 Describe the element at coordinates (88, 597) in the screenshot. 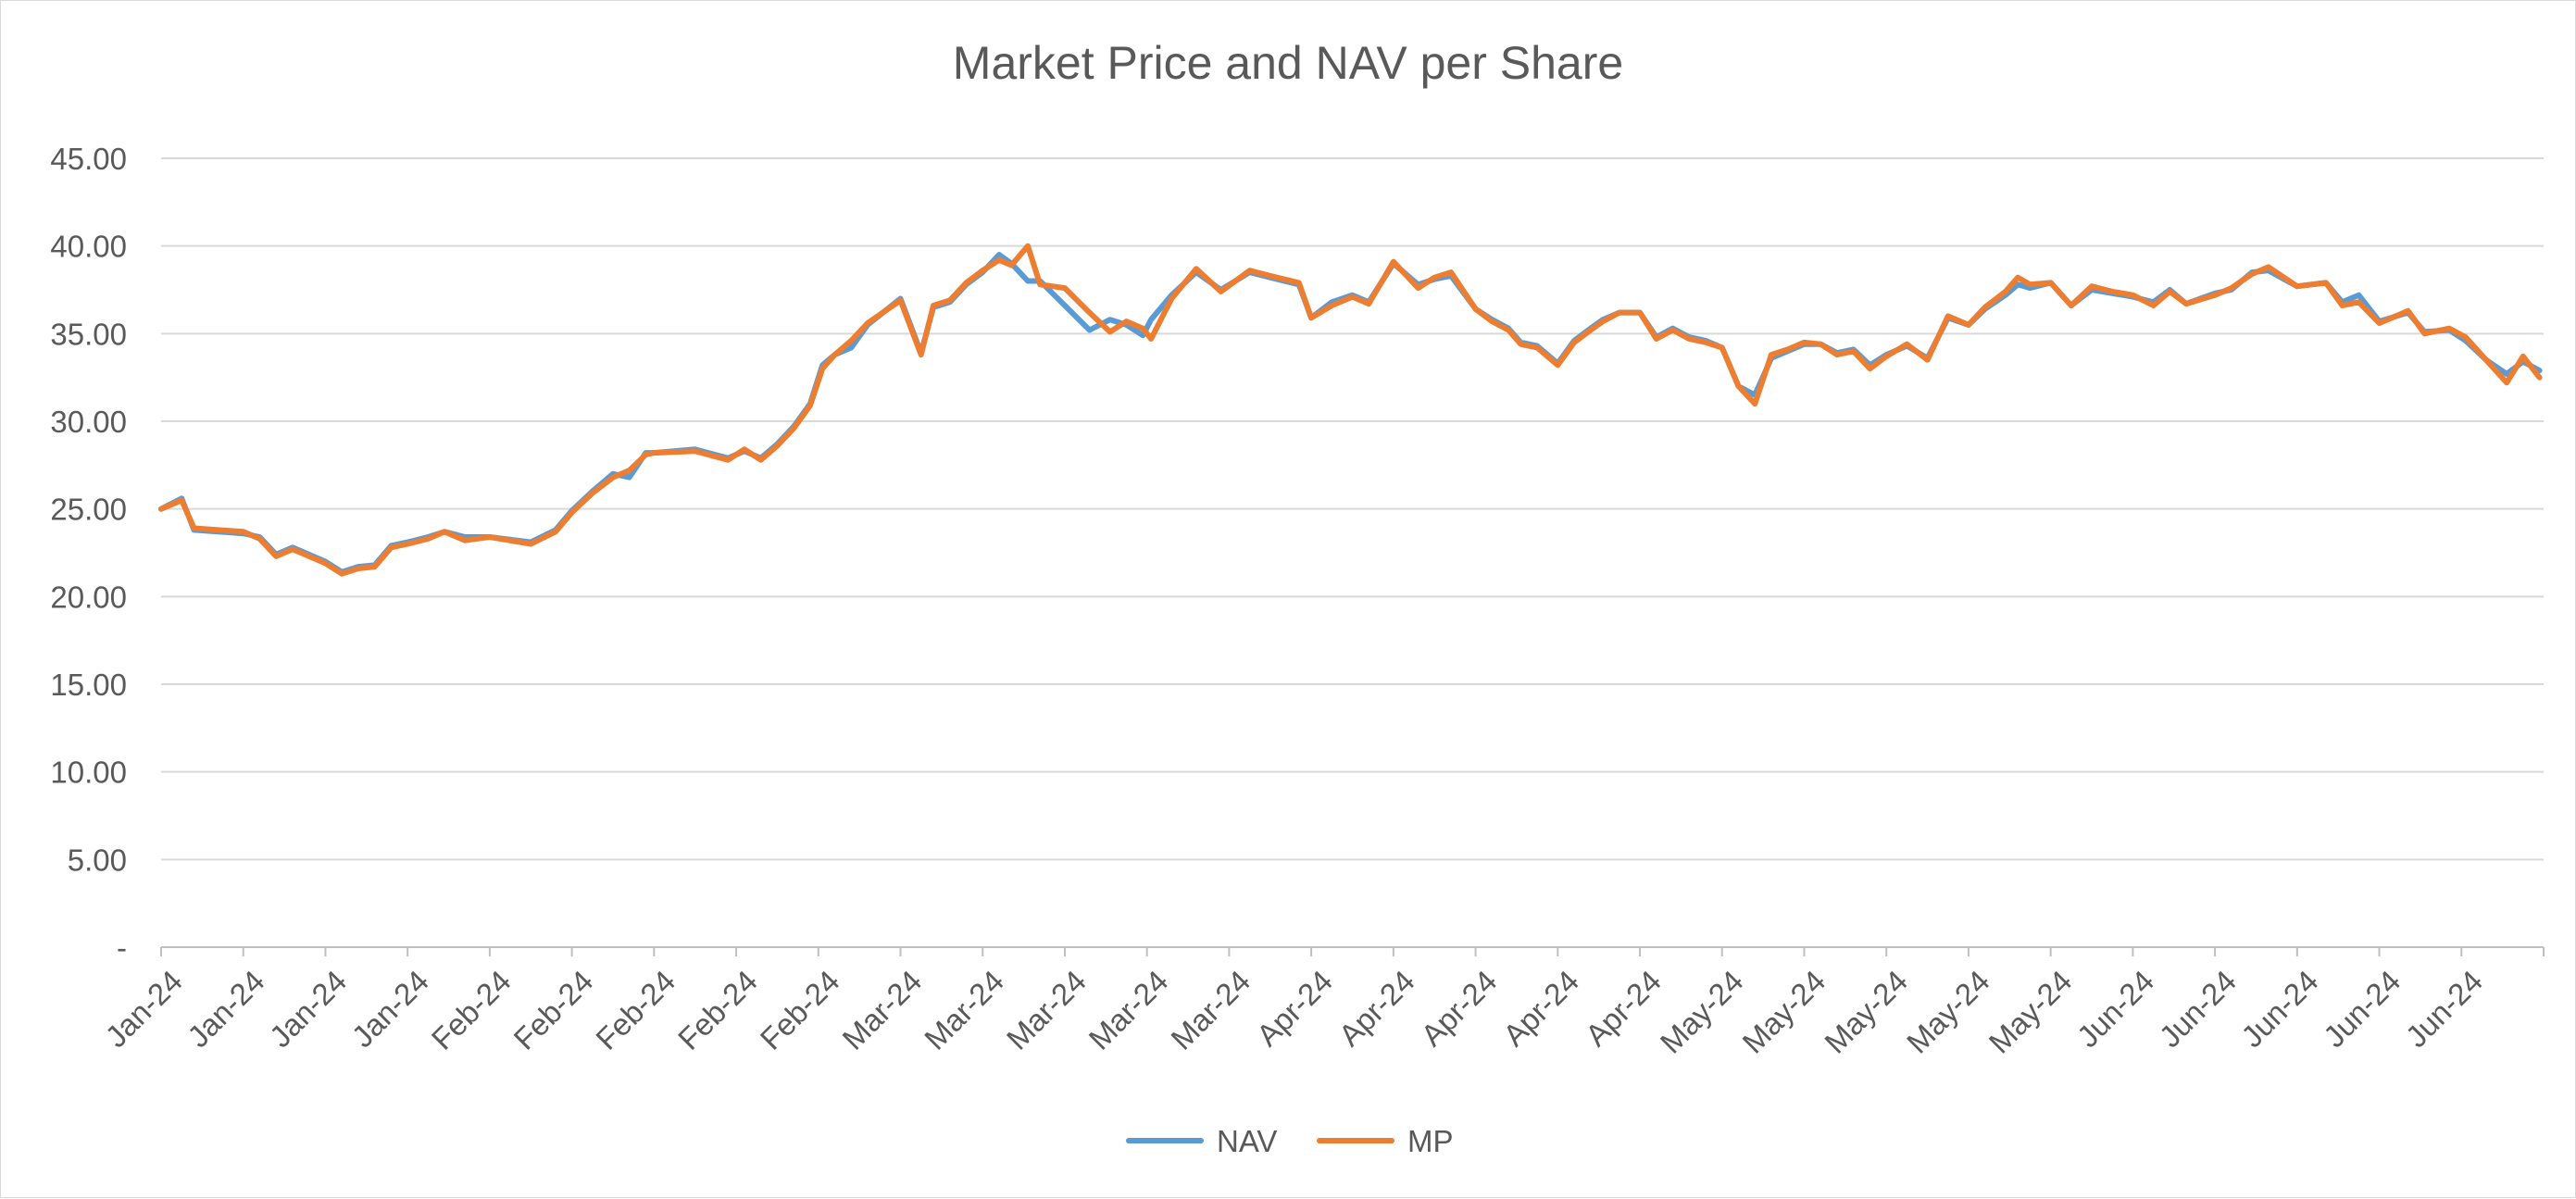

I see `y-tick-label: 20.00` at that location.